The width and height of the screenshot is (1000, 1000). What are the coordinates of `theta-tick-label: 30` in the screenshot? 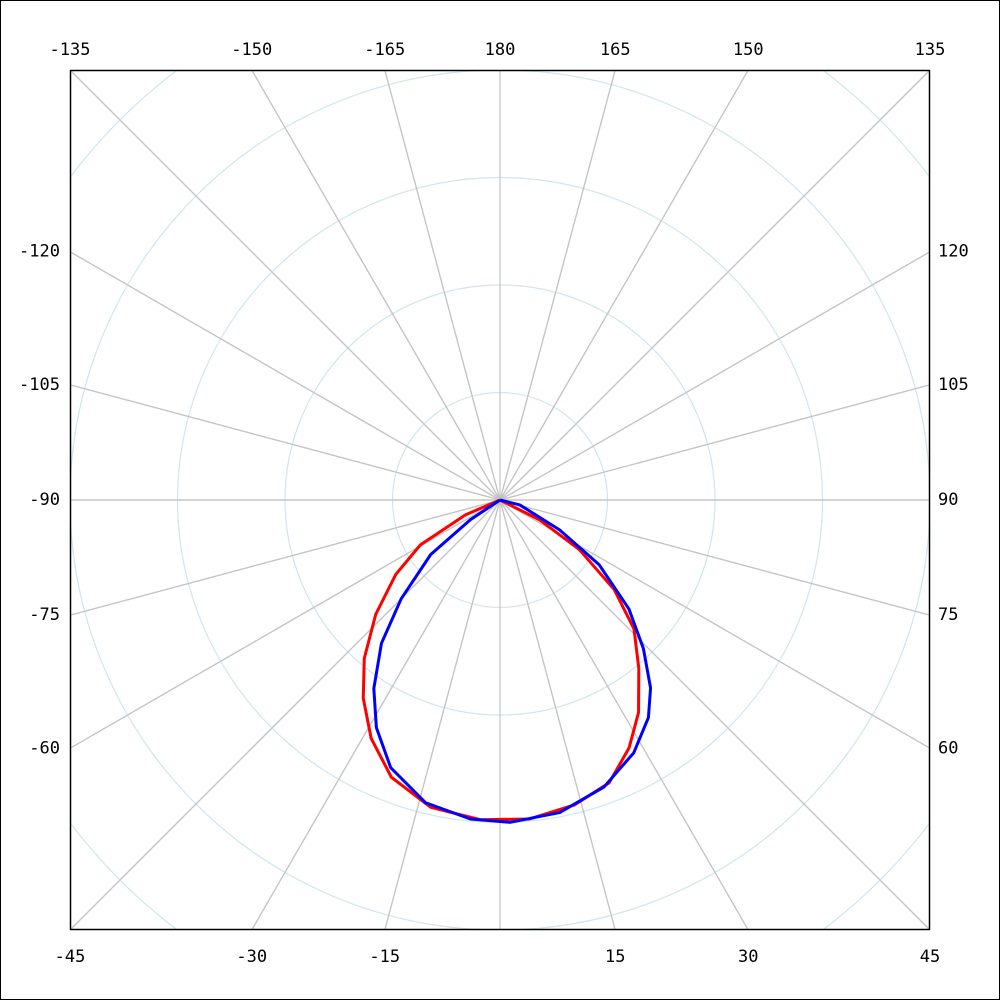 It's located at (748, 957).